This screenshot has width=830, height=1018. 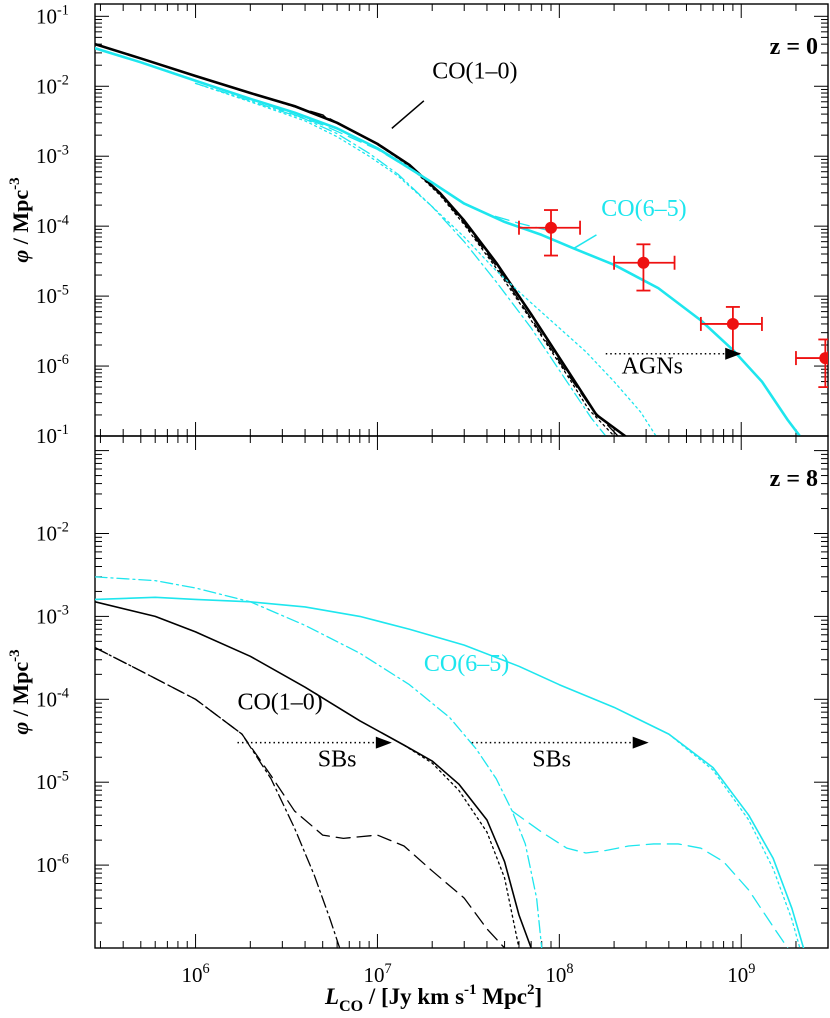 What do you see at coordinates (741, 974) in the screenshot?
I see `x-tick-label: 10⁹` at bounding box center [741, 974].